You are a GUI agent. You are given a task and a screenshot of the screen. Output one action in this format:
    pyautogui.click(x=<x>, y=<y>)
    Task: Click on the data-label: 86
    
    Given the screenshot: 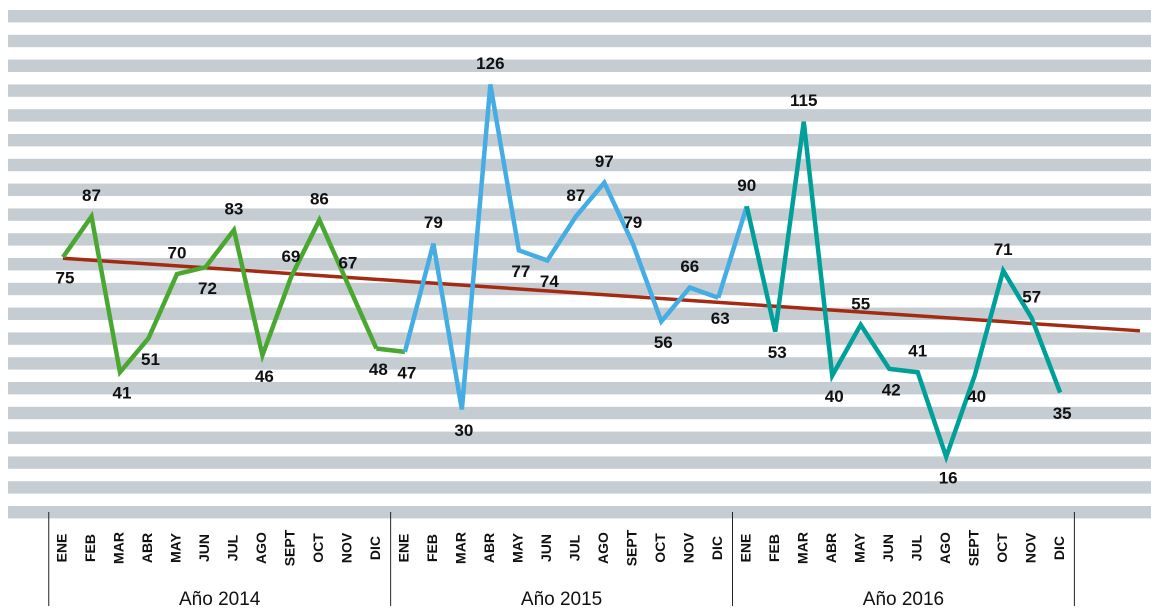 What is the action you would take?
    pyautogui.click(x=319, y=198)
    